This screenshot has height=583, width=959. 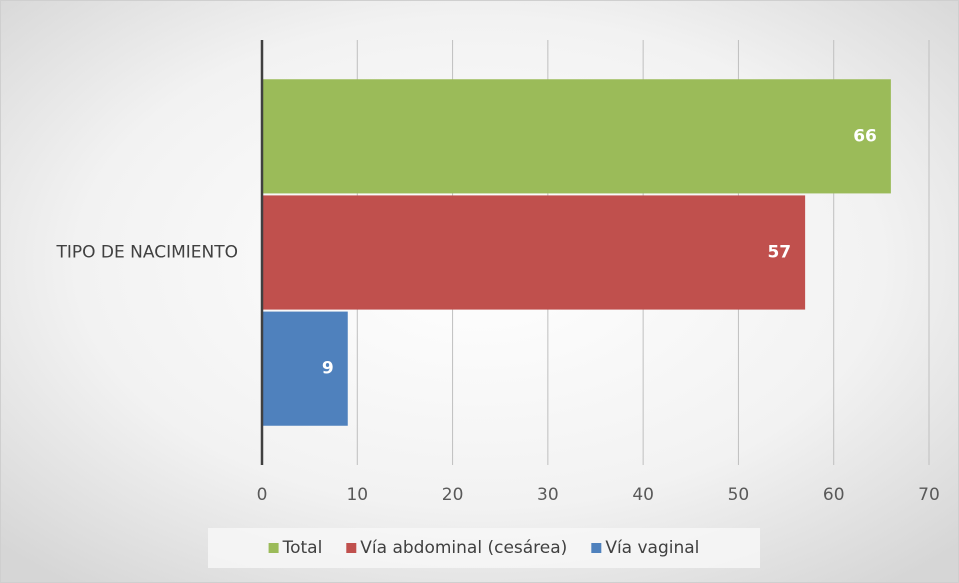 What do you see at coordinates (357, 495) in the screenshot?
I see `x-tick-label: 10` at bounding box center [357, 495].